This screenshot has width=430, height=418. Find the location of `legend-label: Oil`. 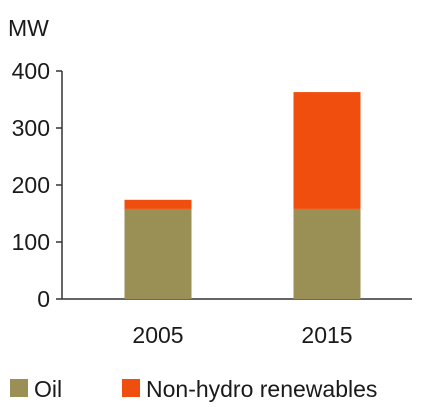

legend-label: Oil is located at coordinates (48, 389).